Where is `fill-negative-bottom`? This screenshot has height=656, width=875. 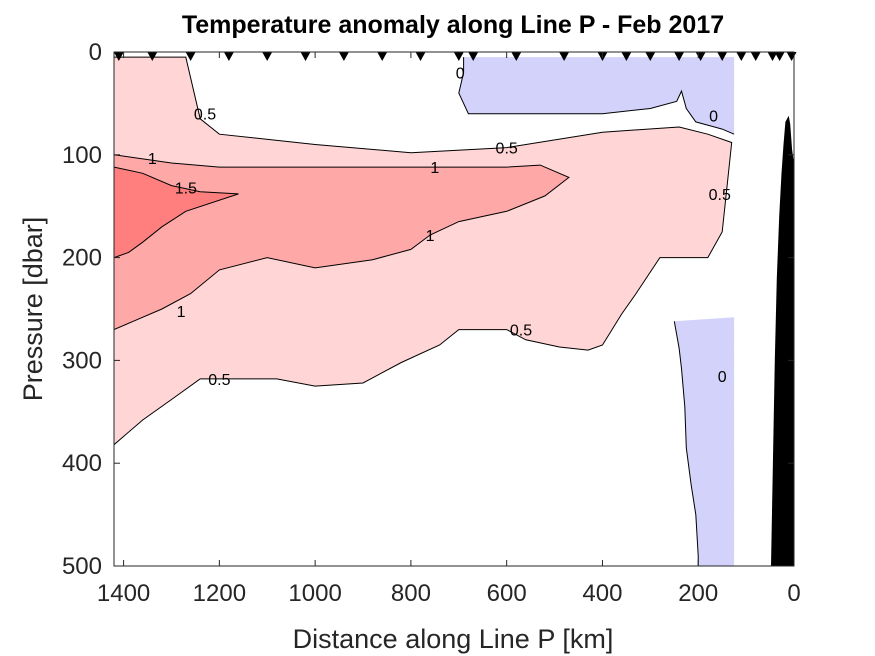 fill-negative-bottom is located at coordinates (704, 441).